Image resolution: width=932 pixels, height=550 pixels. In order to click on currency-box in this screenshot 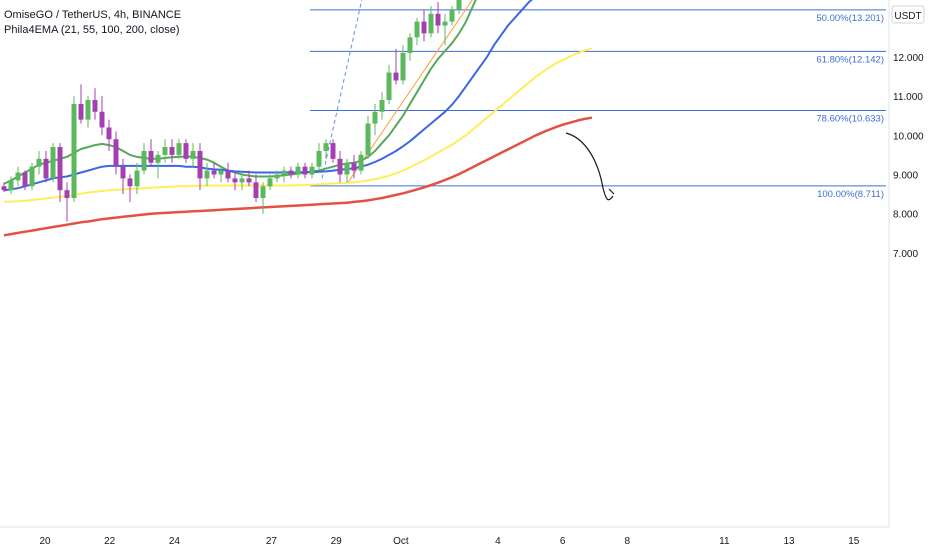, I will do `click(908, 14)`.